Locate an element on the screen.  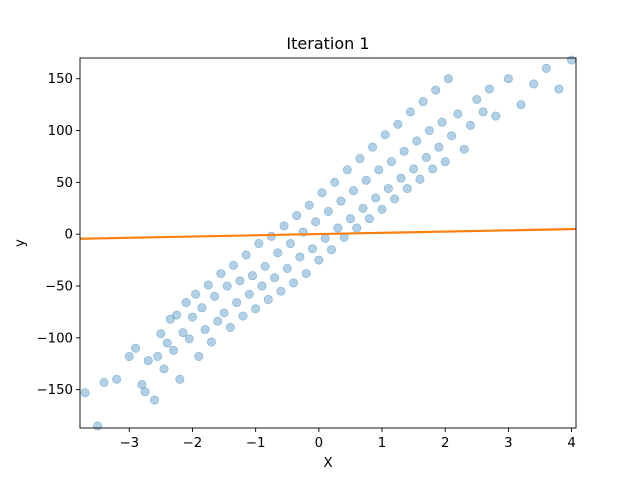
x-axis-ticks: −3 −2 −1 0 1 2 3 4 is located at coordinates (347, 439).